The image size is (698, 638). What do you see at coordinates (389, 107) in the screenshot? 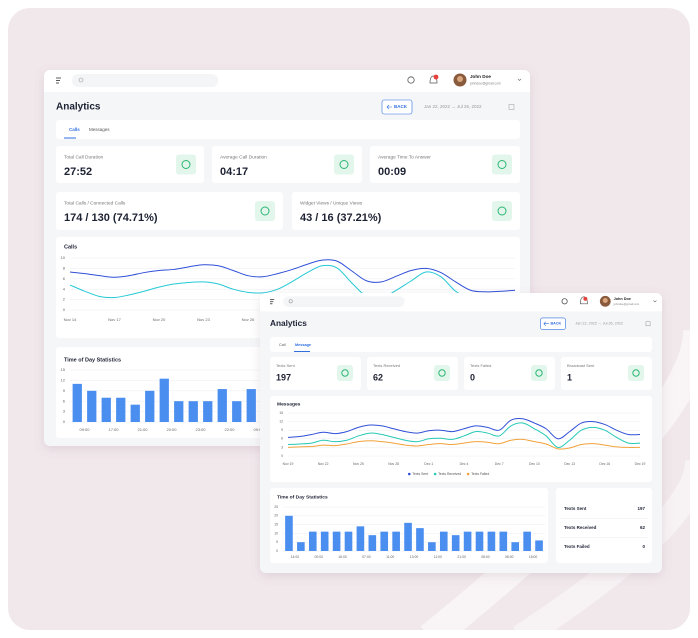
I see `back-arrow` at bounding box center [389, 107].